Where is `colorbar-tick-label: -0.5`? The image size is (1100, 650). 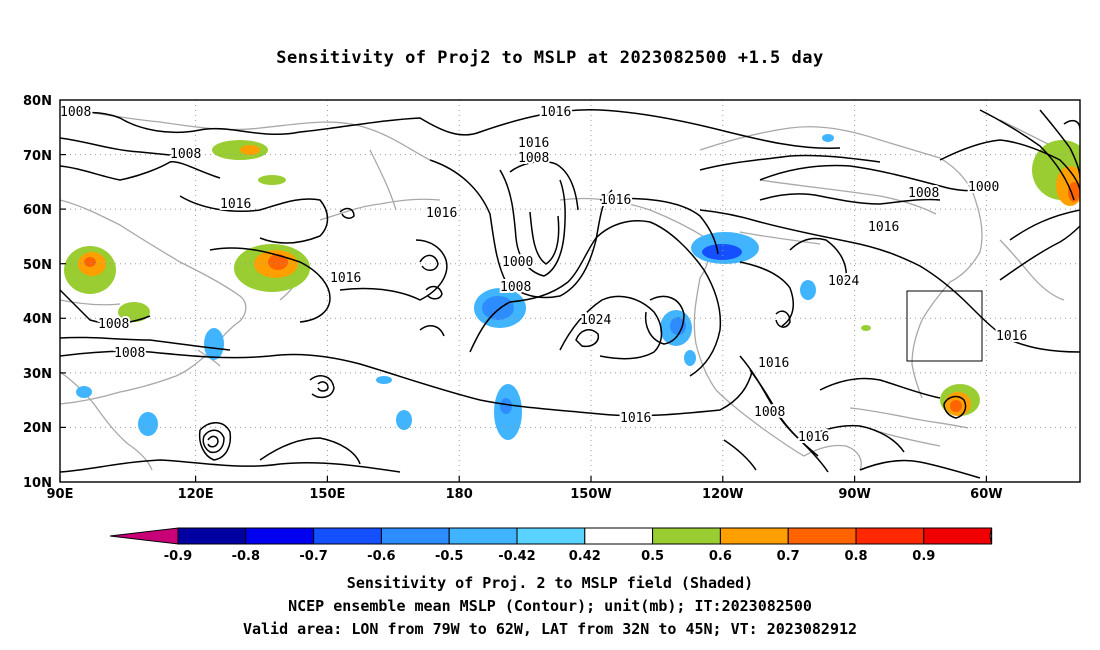
colorbar-tick-label: -0.5 is located at coordinates (449, 556).